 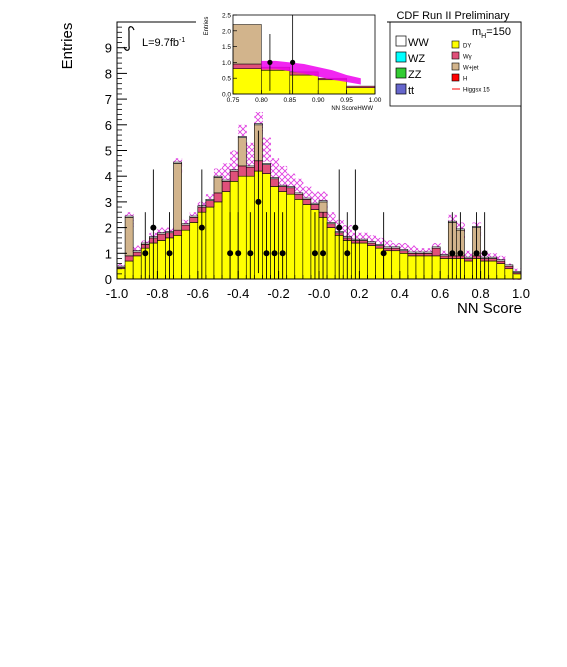 What do you see at coordinates (108, 125) in the screenshot?
I see `y-tick-label: 6` at bounding box center [108, 125].